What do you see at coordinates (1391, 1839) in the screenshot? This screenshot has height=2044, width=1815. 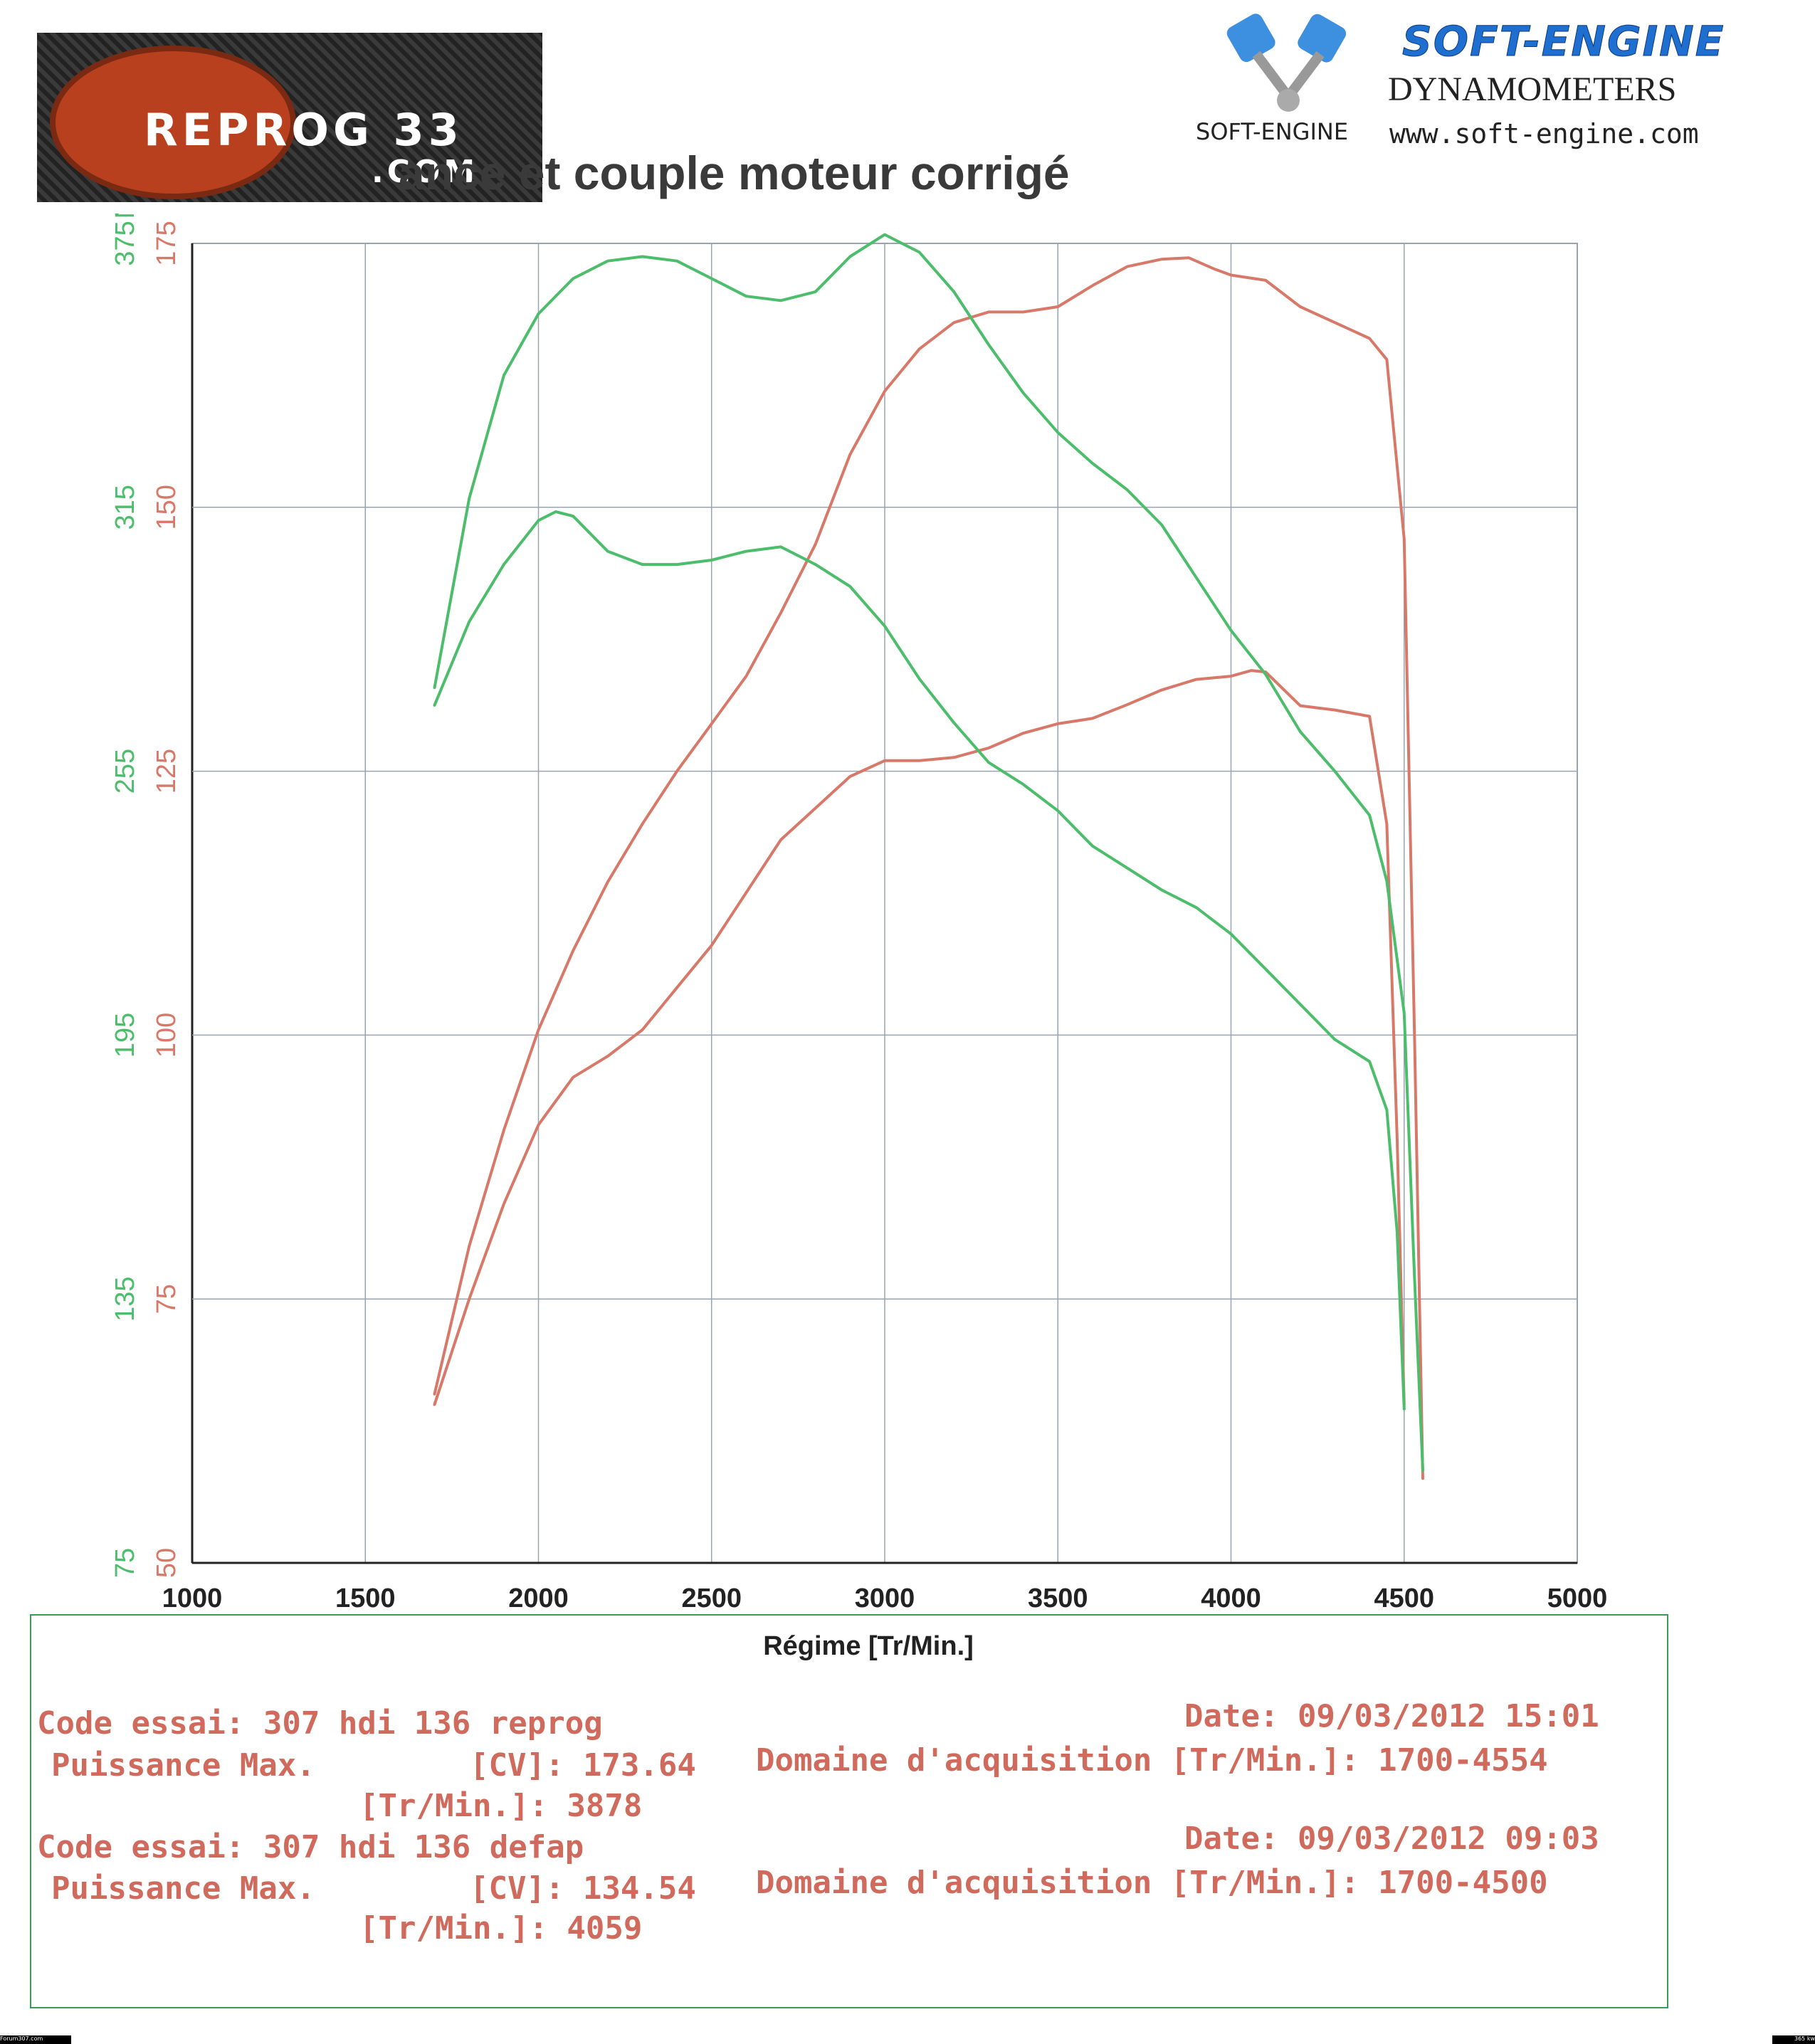 I see `test2-date: Date: 09/03/2012 09:03` at bounding box center [1391, 1839].